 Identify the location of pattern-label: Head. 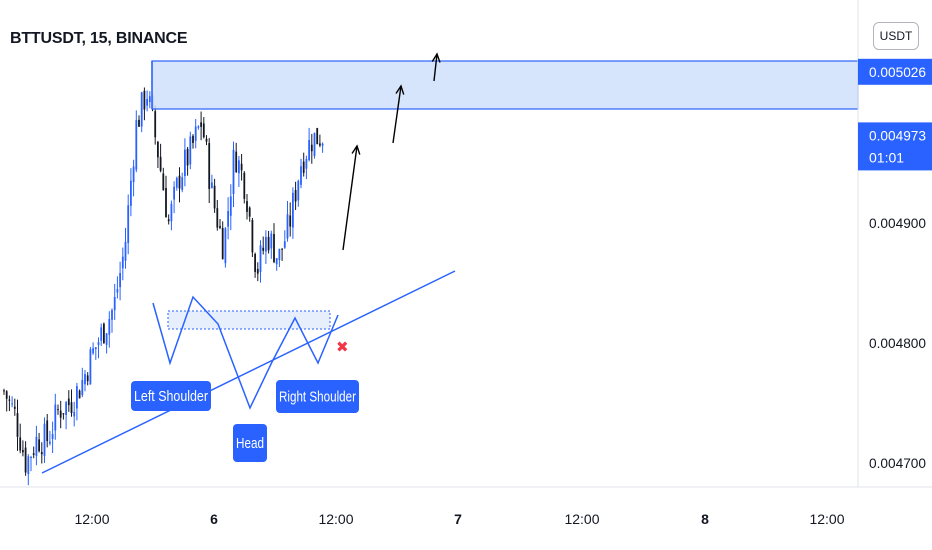
(250, 443).